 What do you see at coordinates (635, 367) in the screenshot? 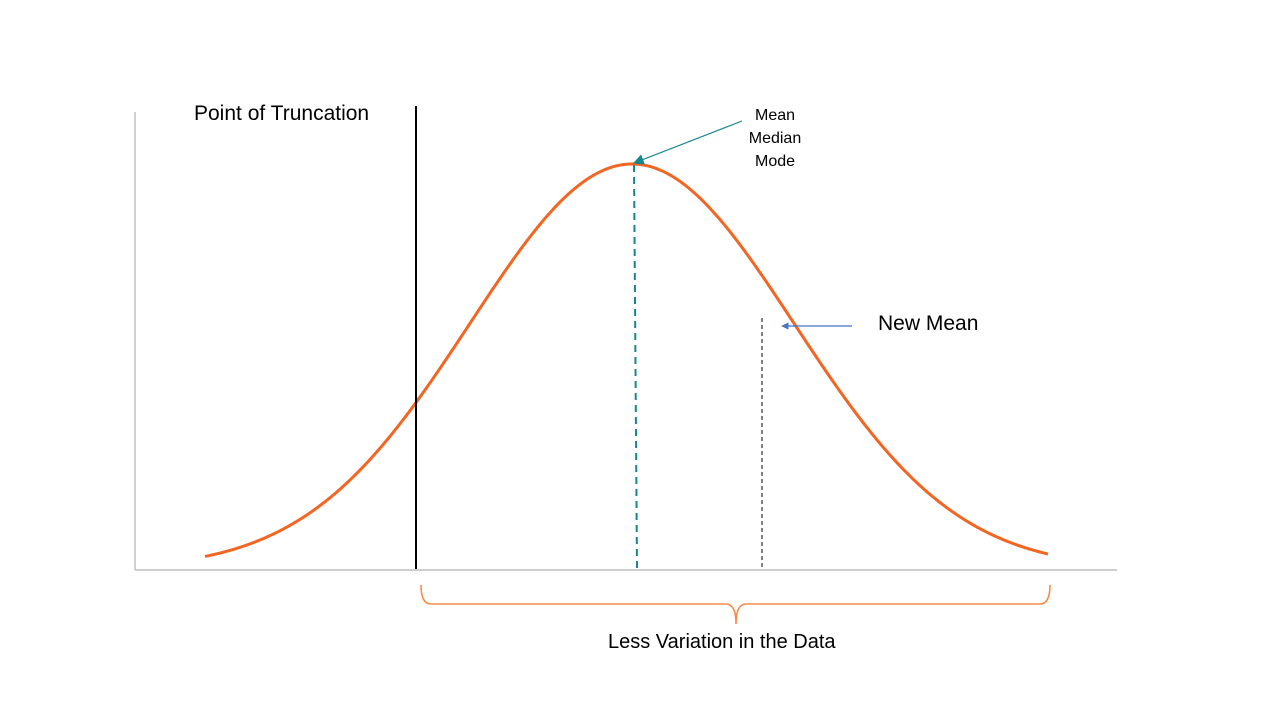
I see `mean-line` at bounding box center [635, 367].